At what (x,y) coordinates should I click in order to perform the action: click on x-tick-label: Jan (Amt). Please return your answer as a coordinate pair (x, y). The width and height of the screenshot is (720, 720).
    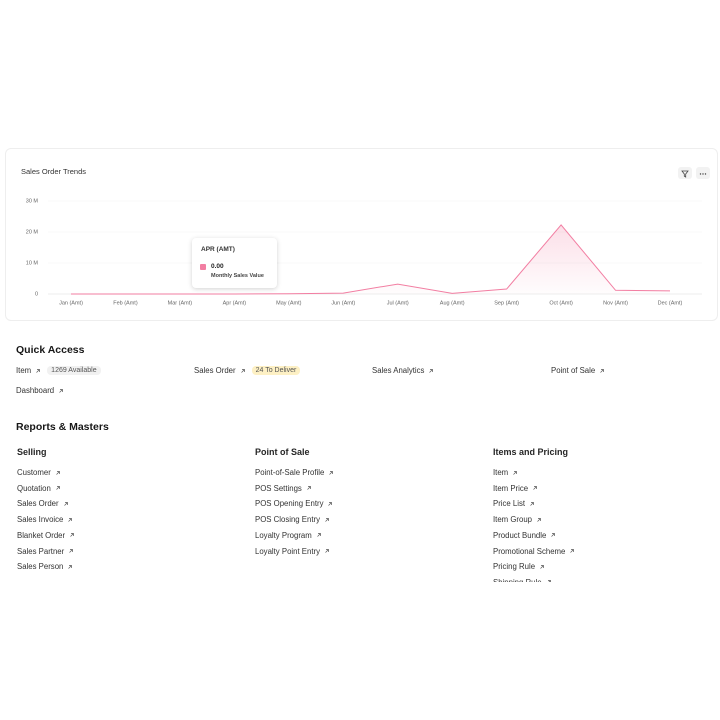
    Looking at the image, I should click on (71, 303).